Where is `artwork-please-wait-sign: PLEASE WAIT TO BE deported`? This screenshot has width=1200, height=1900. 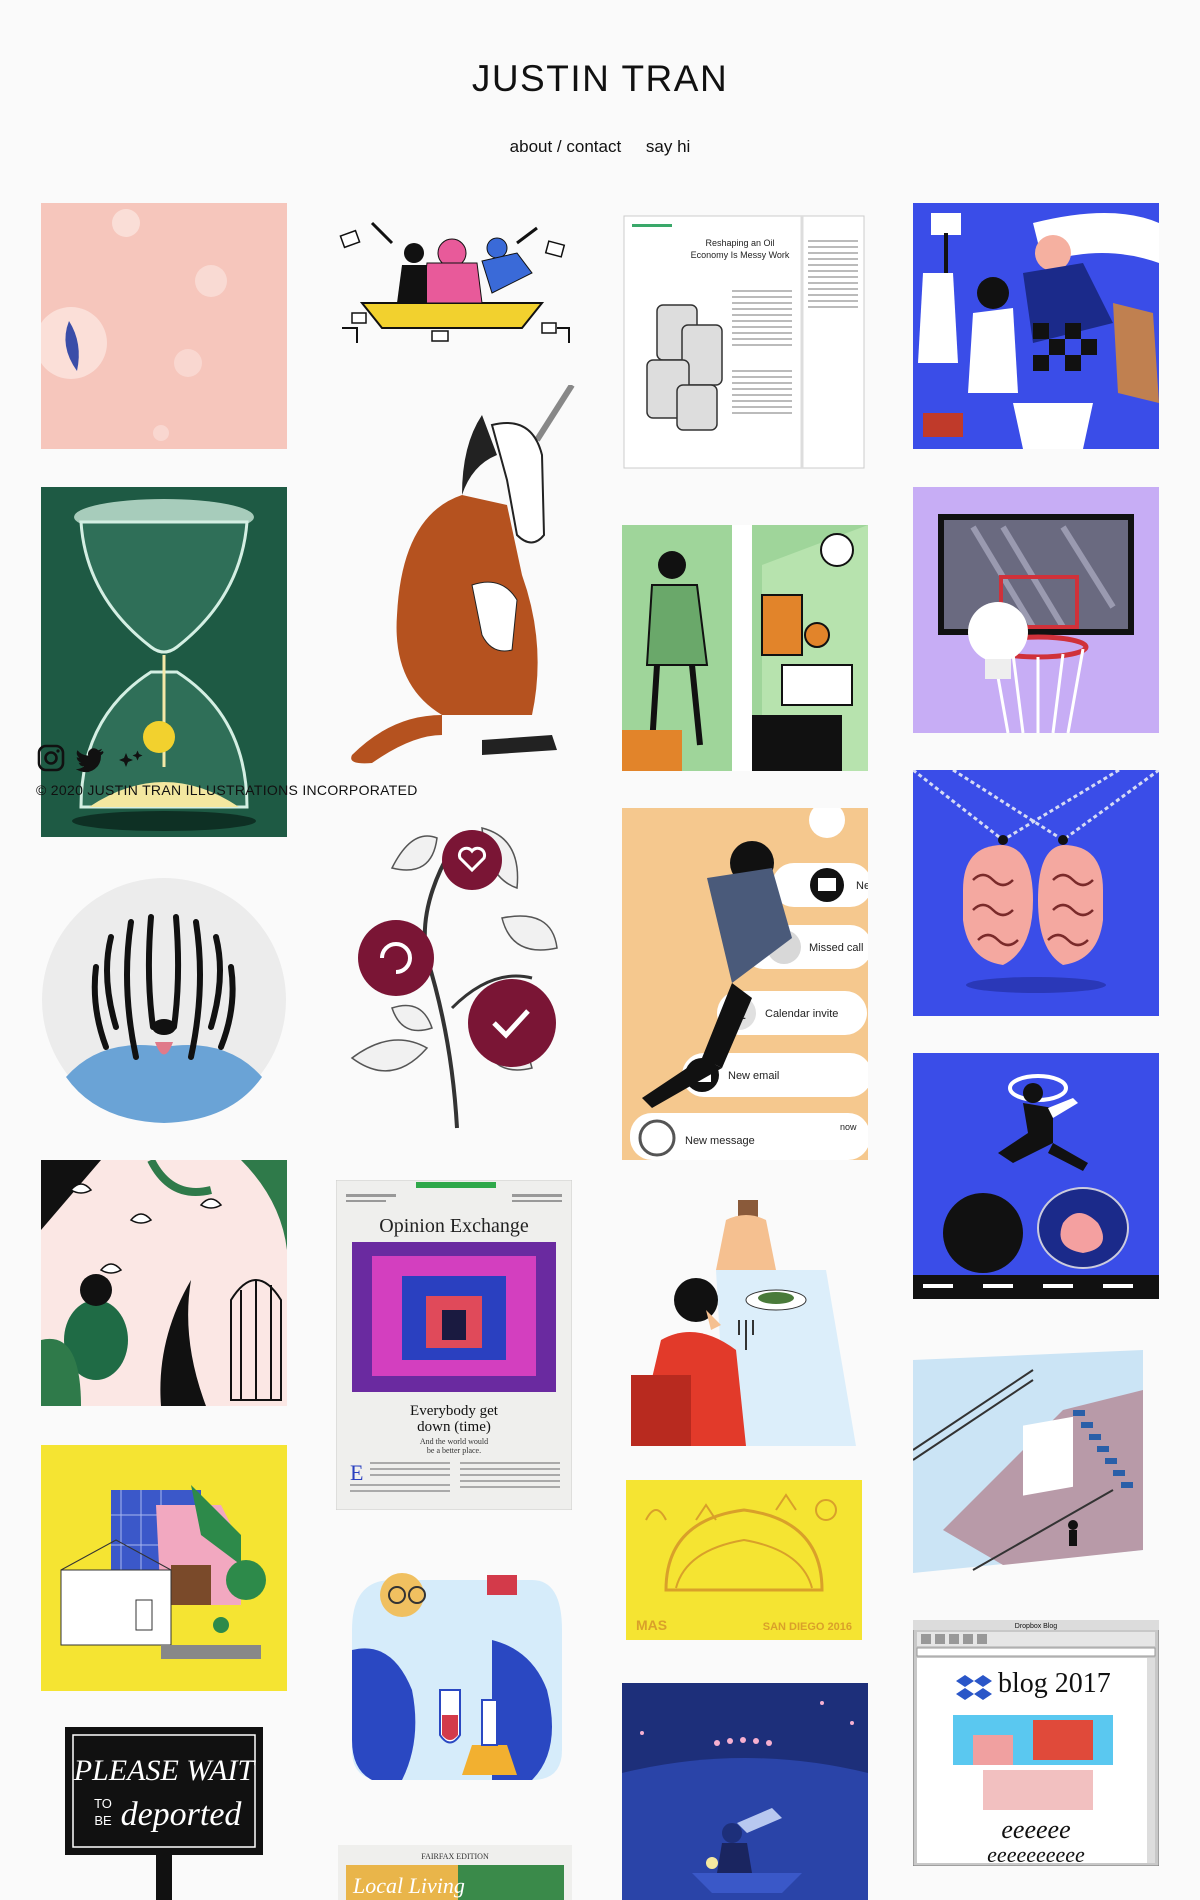
artwork-please-wait-sign: PLEASE WAIT TO BE deported is located at coordinates (164, 1807).